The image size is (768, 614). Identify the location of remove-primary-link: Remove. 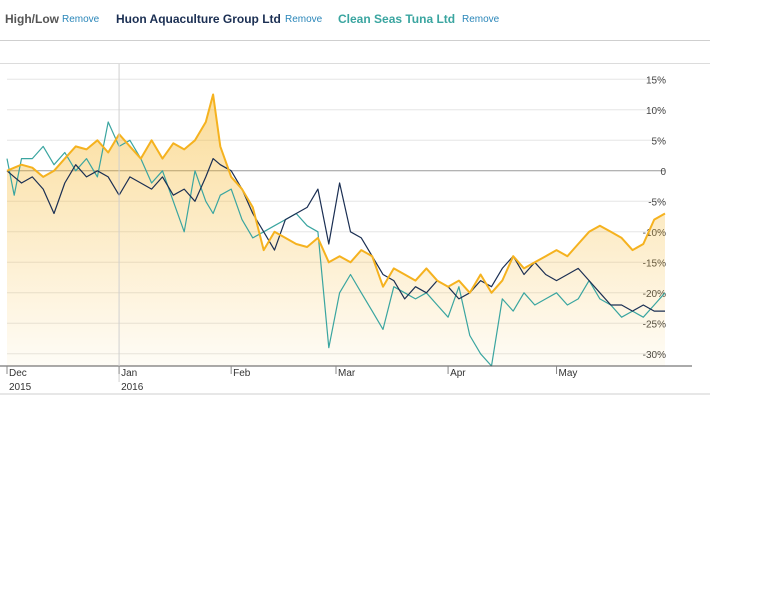
(81, 19).